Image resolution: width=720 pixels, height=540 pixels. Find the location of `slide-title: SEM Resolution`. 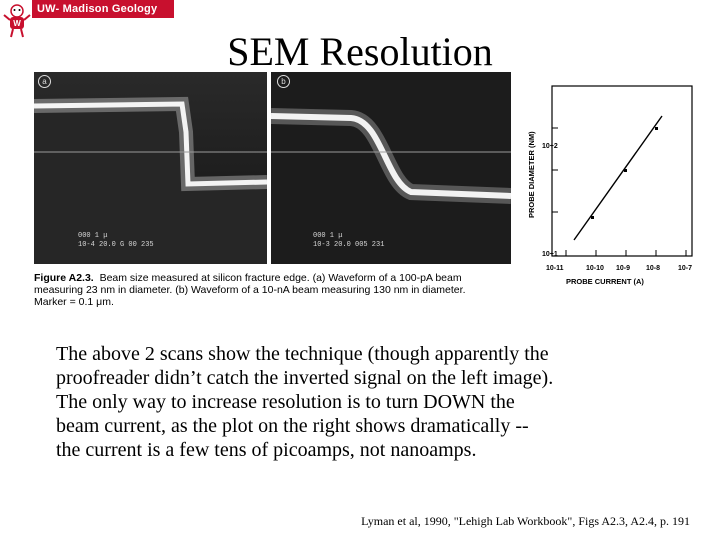

slide-title: SEM Resolution is located at coordinates (360, 51).